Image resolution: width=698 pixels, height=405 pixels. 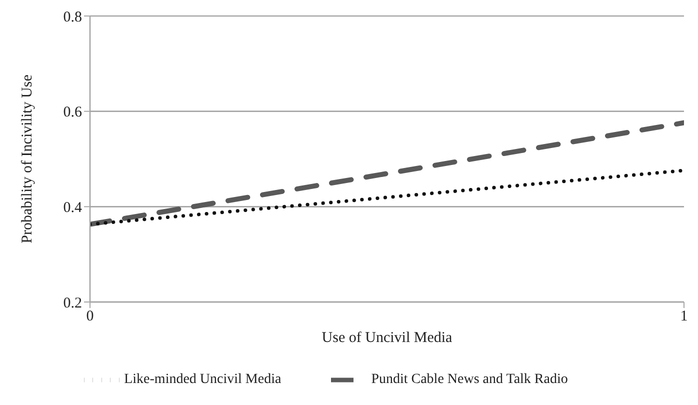 I want to click on y-tick-label: 0.6, so click(x=72, y=112).